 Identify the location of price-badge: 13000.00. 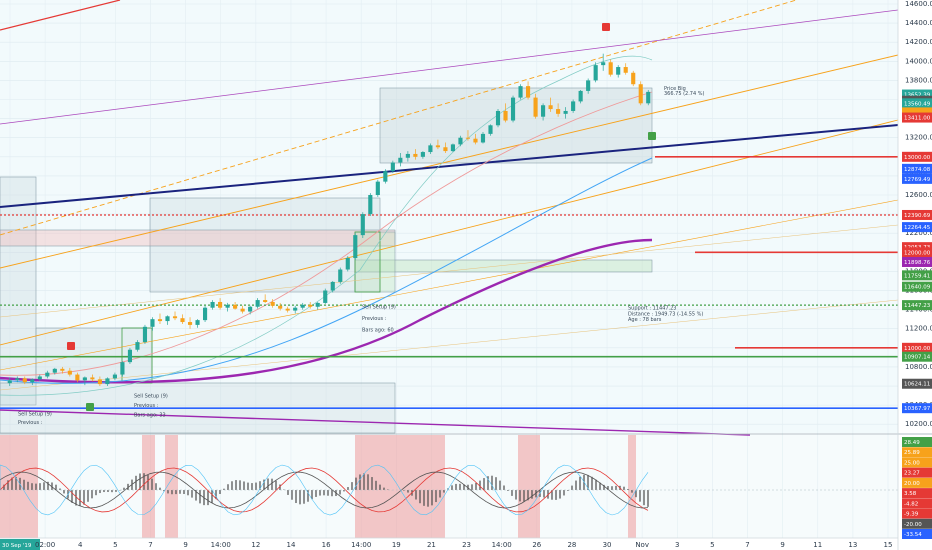
(917, 156).